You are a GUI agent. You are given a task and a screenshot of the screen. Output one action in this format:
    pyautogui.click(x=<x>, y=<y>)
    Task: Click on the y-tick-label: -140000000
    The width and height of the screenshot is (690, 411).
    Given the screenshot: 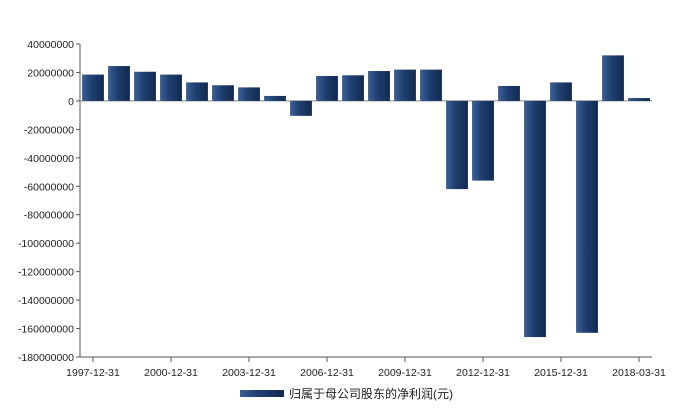 What is the action you would take?
    pyautogui.click(x=46, y=301)
    